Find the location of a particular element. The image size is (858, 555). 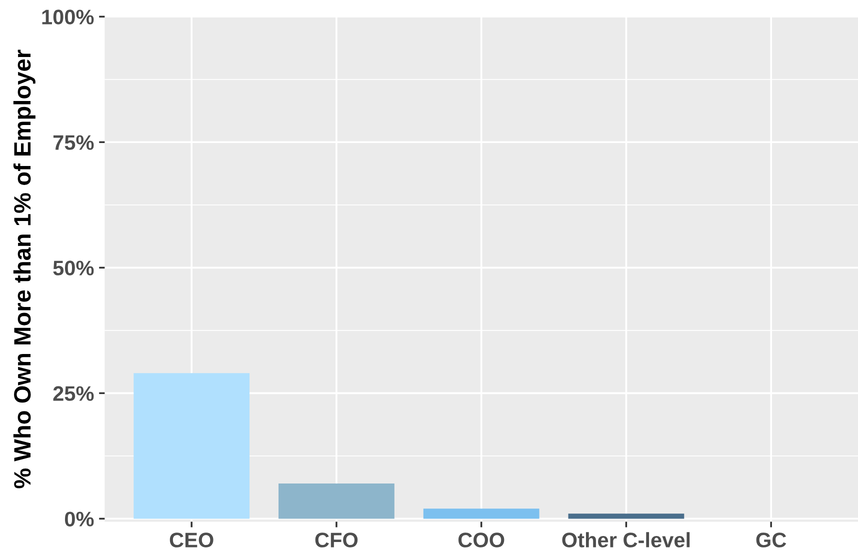

x-tick-label: CEO is located at coordinates (192, 540).